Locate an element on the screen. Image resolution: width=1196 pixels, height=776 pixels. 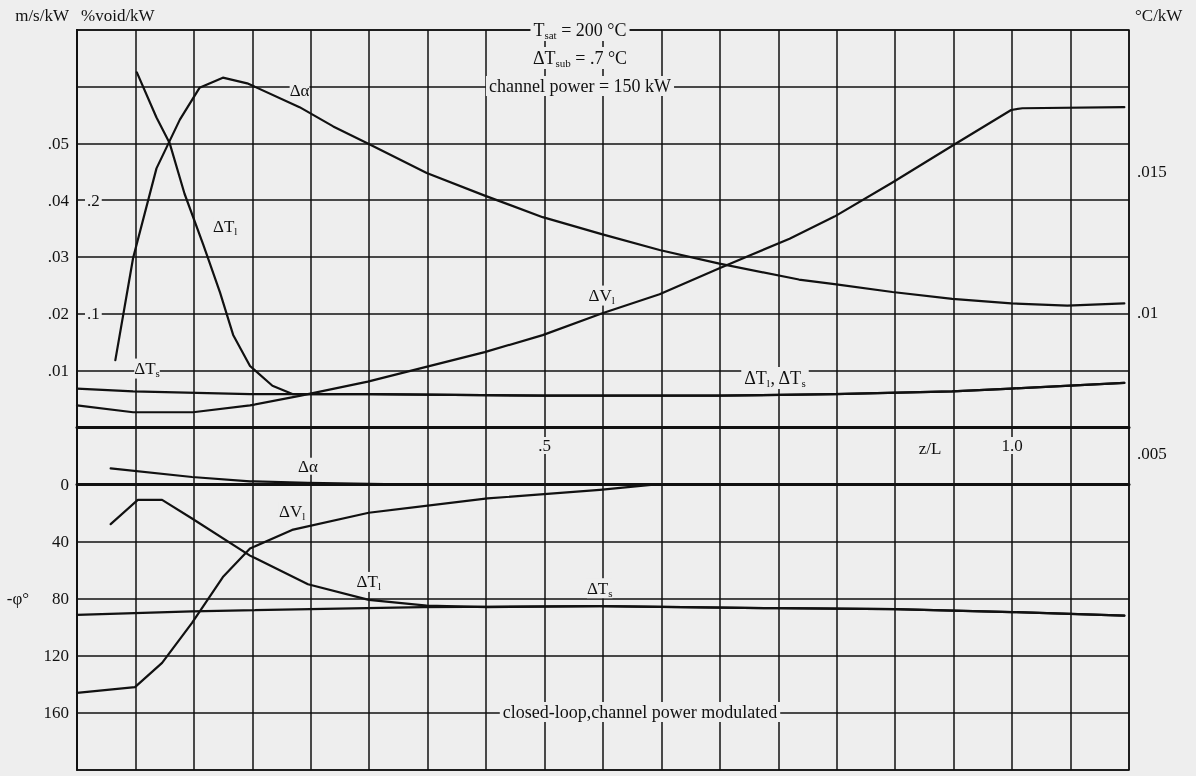
x-axis-title: z/L is located at coordinates (930, 448).